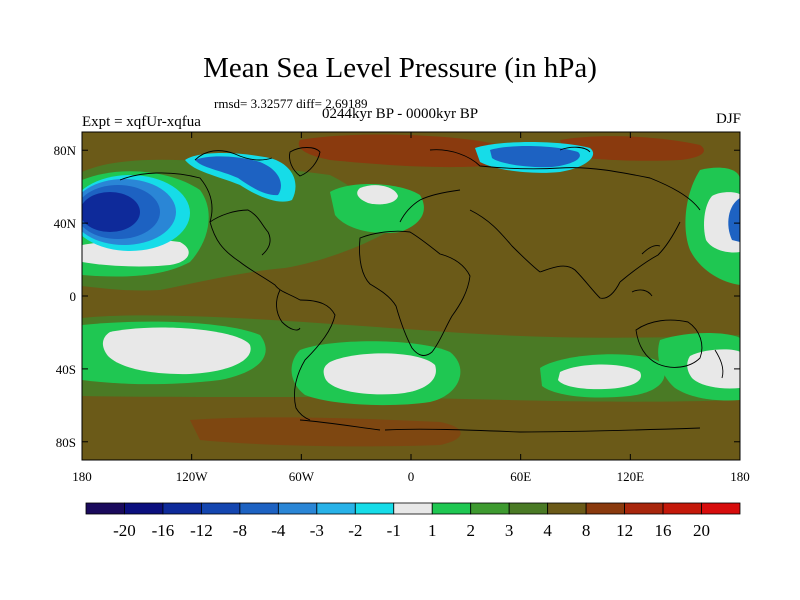  Describe the element at coordinates (278, 530) in the screenshot. I see `colorbar-label: -4` at that location.